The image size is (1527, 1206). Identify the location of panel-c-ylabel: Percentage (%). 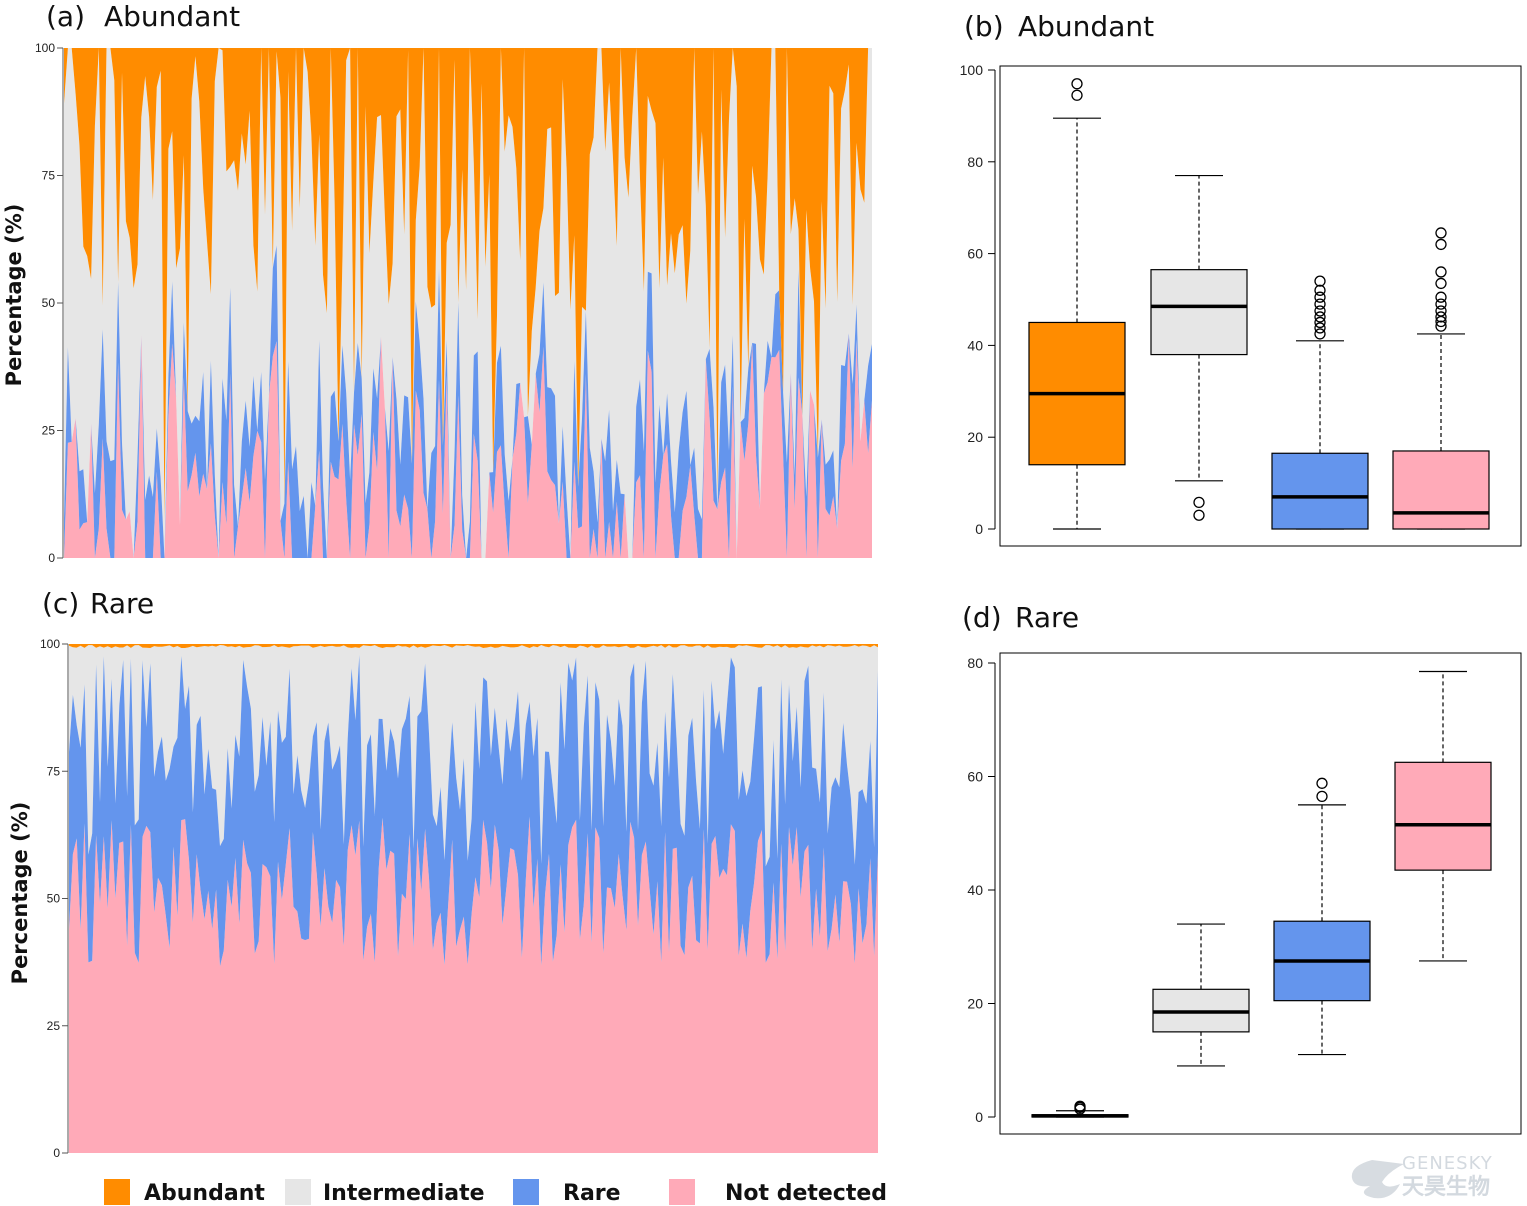
(20, 893).